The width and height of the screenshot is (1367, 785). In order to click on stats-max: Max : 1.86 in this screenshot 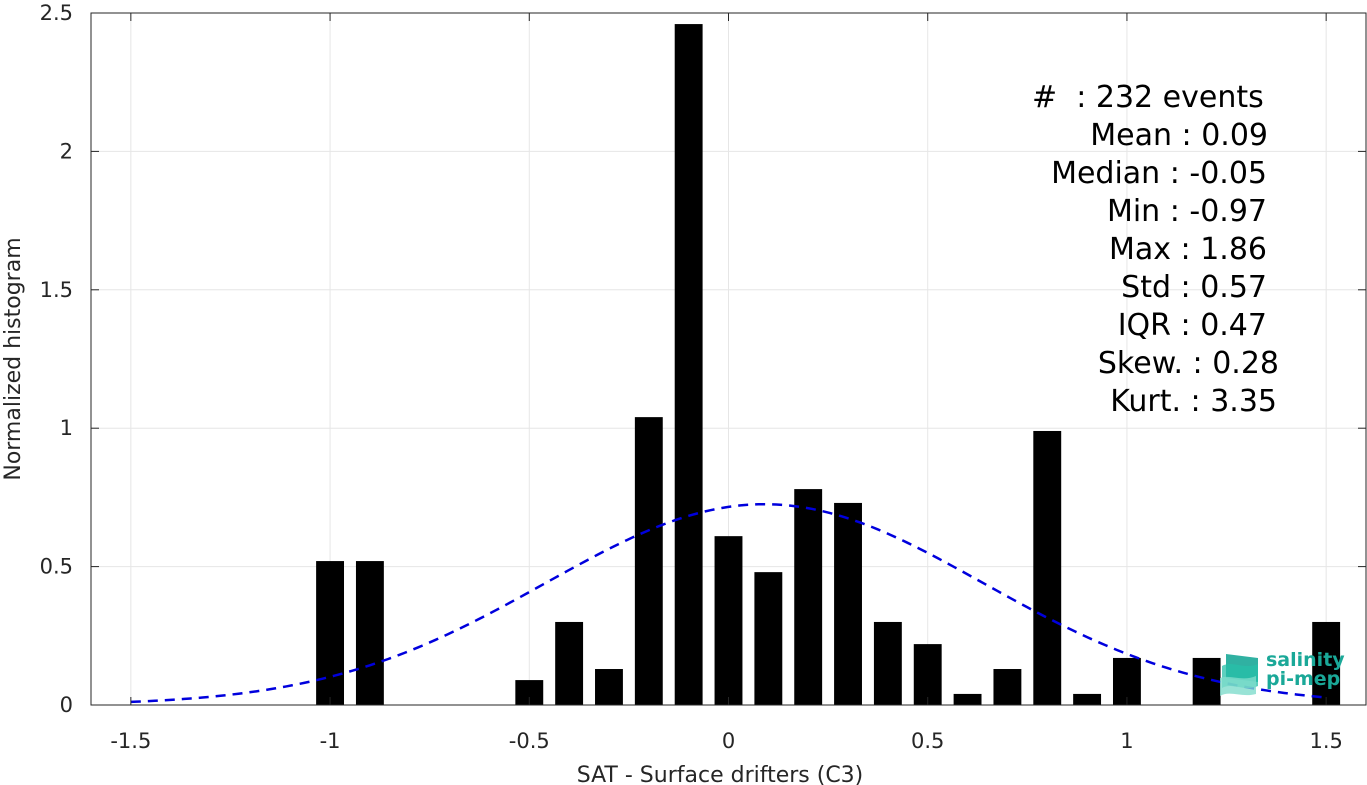, I will do `click(1188, 249)`.